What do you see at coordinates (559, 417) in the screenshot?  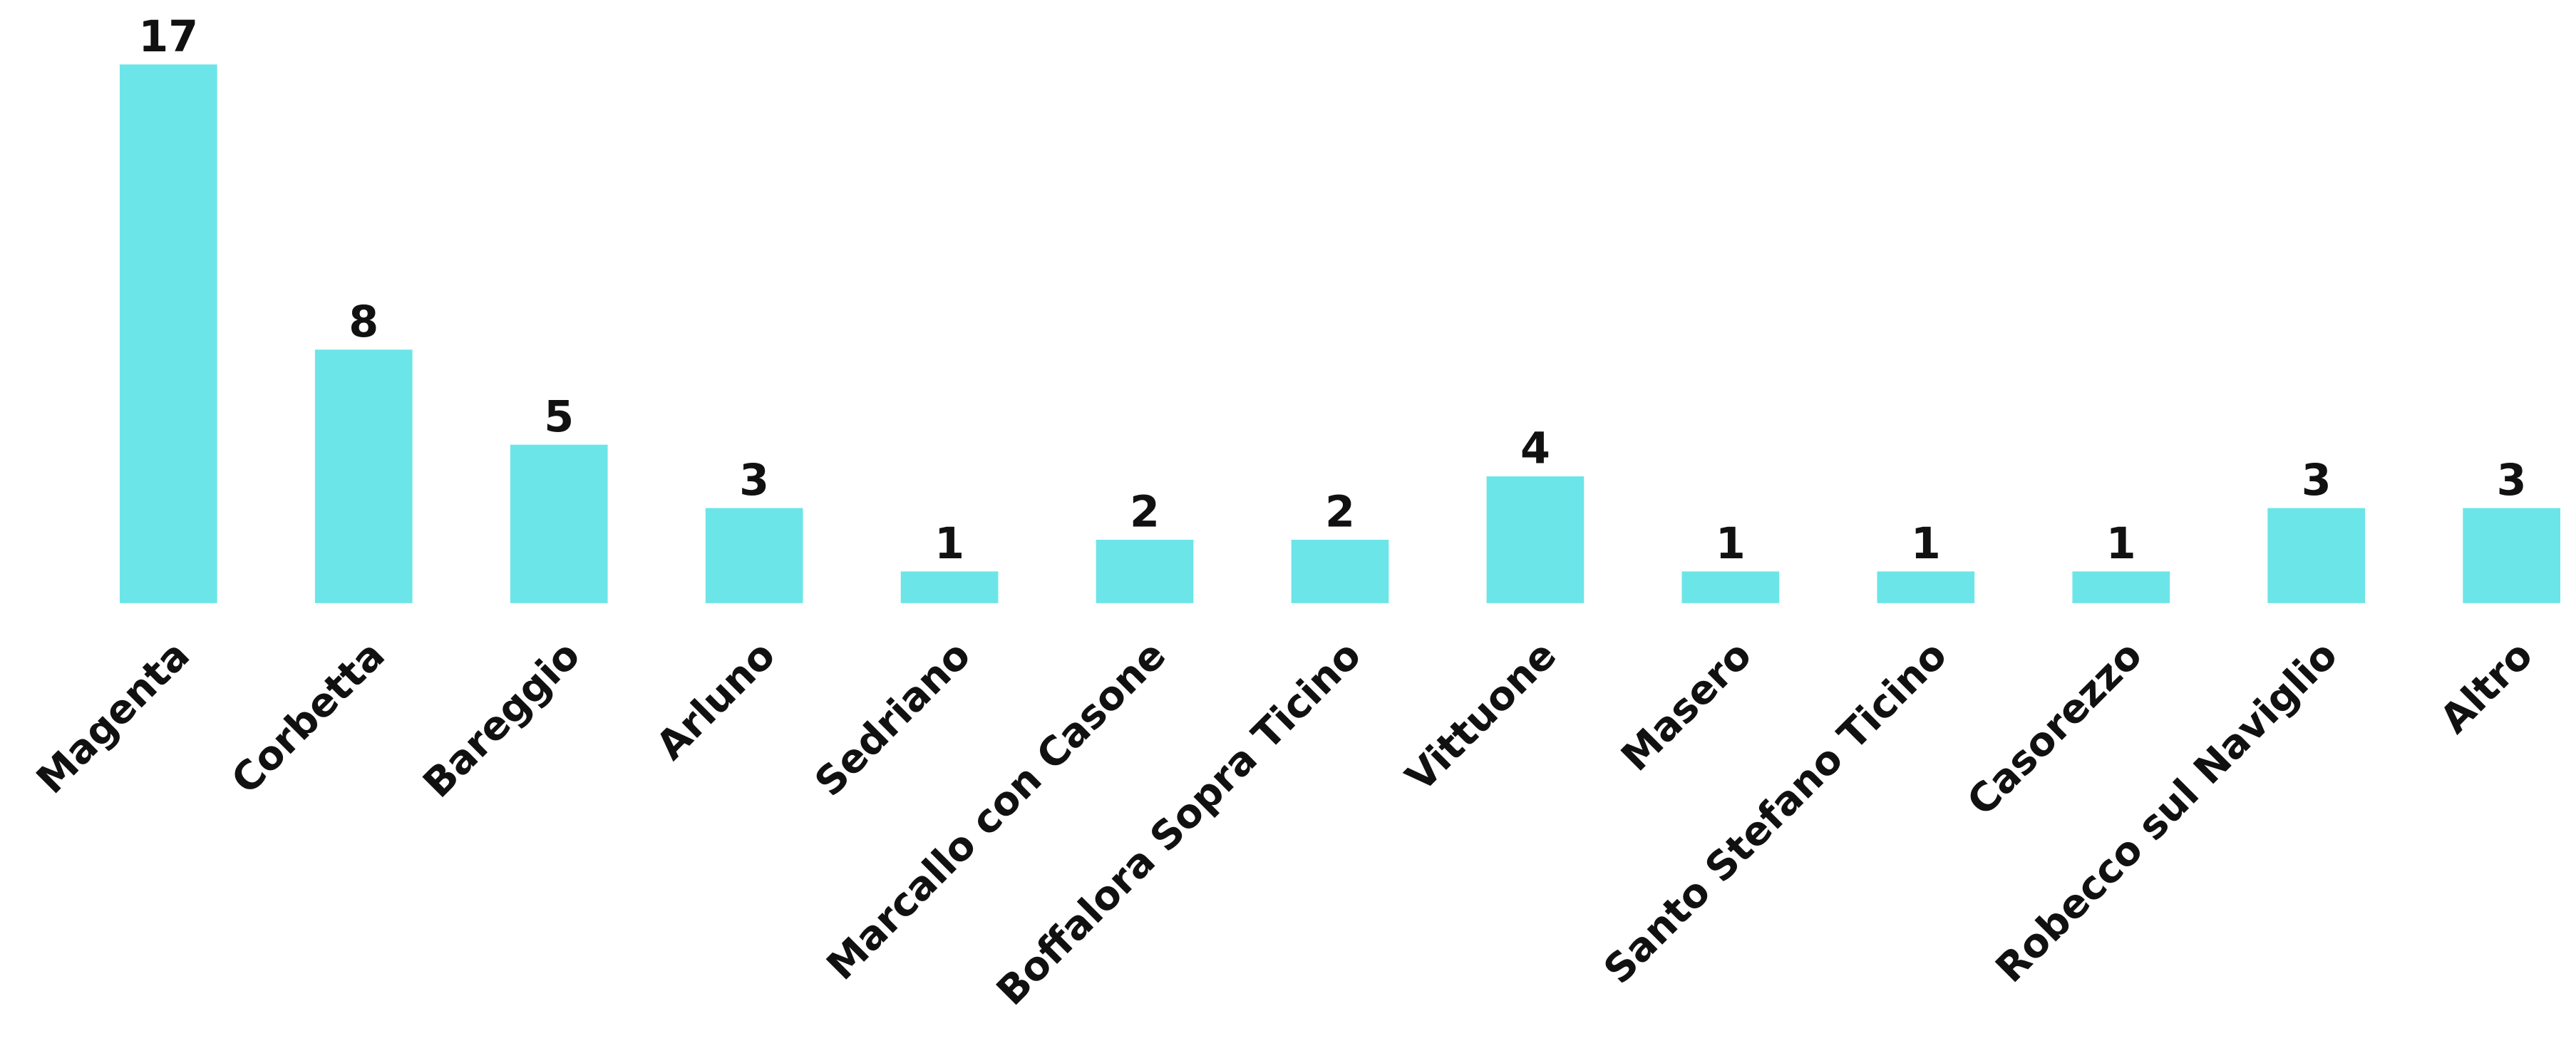 I see `value-label: 5` at bounding box center [559, 417].